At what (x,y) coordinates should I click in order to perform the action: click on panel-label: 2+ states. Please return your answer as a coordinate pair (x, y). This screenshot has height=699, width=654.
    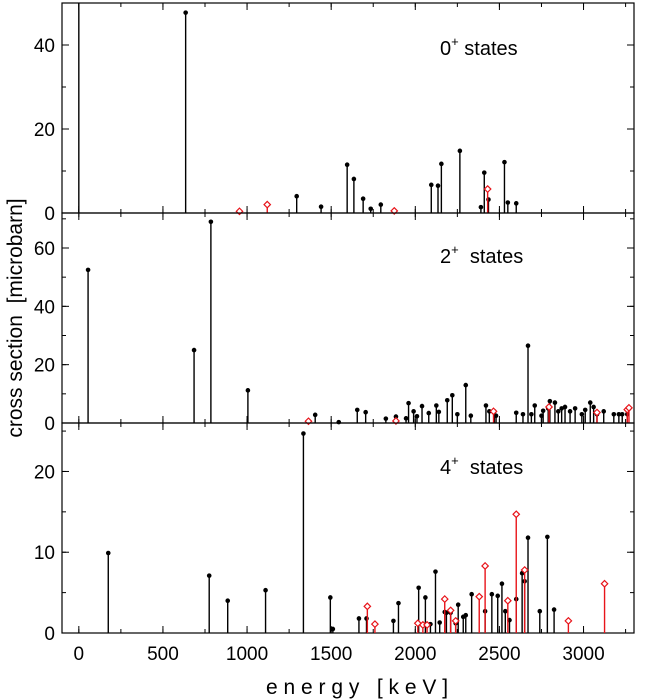
    Looking at the image, I should click on (481, 255).